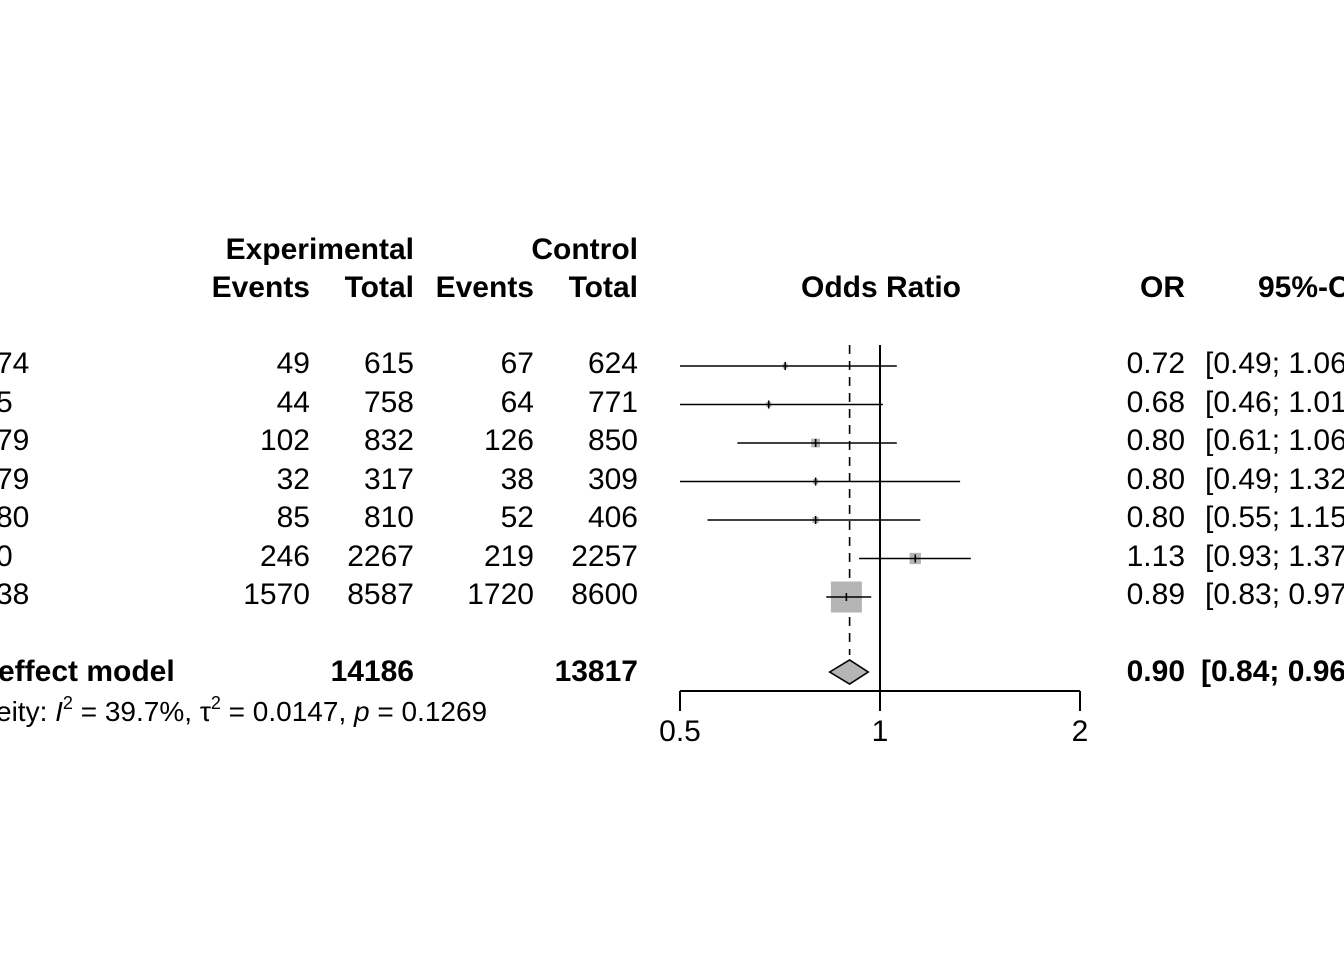 This screenshot has height=960, width=1344. I want to click on experimental-header: Experimental, so click(319, 249).